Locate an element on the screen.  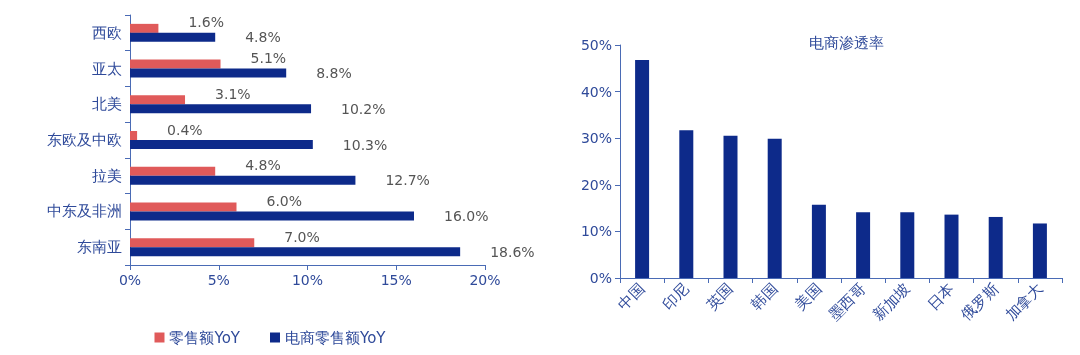
data-label: 5.1% is located at coordinates (268, 58).